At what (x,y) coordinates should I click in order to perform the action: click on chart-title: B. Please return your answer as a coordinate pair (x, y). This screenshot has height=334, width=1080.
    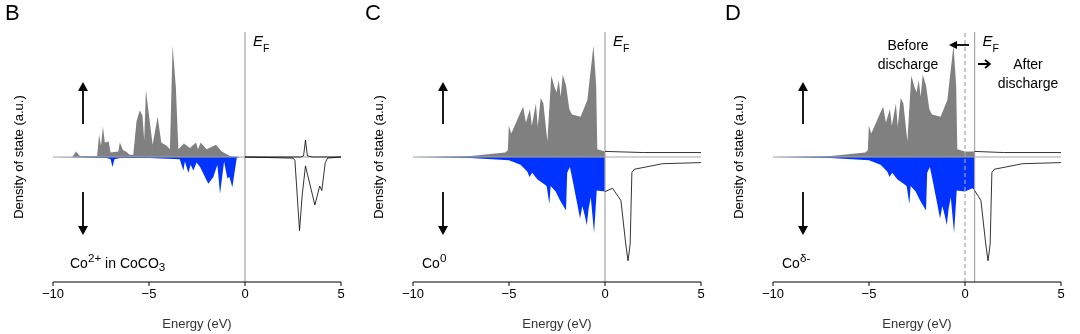
    Looking at the image, I should click on (12, 13).